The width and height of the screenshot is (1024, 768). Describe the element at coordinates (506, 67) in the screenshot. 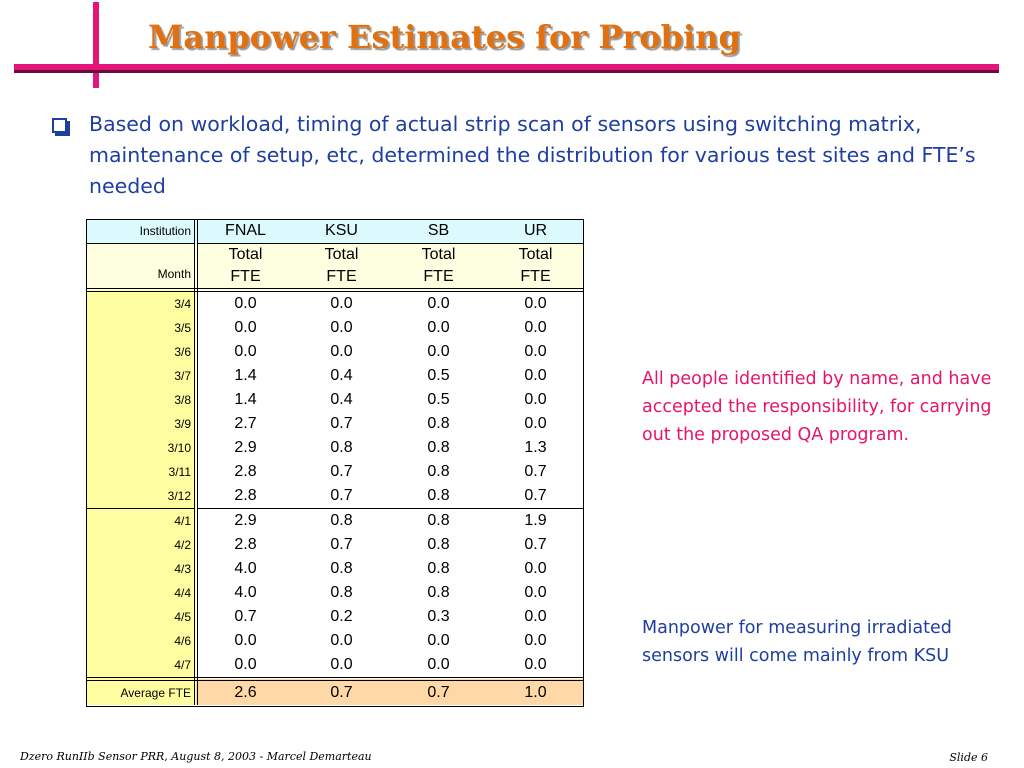

I see `title-accent-horizontal-bar` at that location.